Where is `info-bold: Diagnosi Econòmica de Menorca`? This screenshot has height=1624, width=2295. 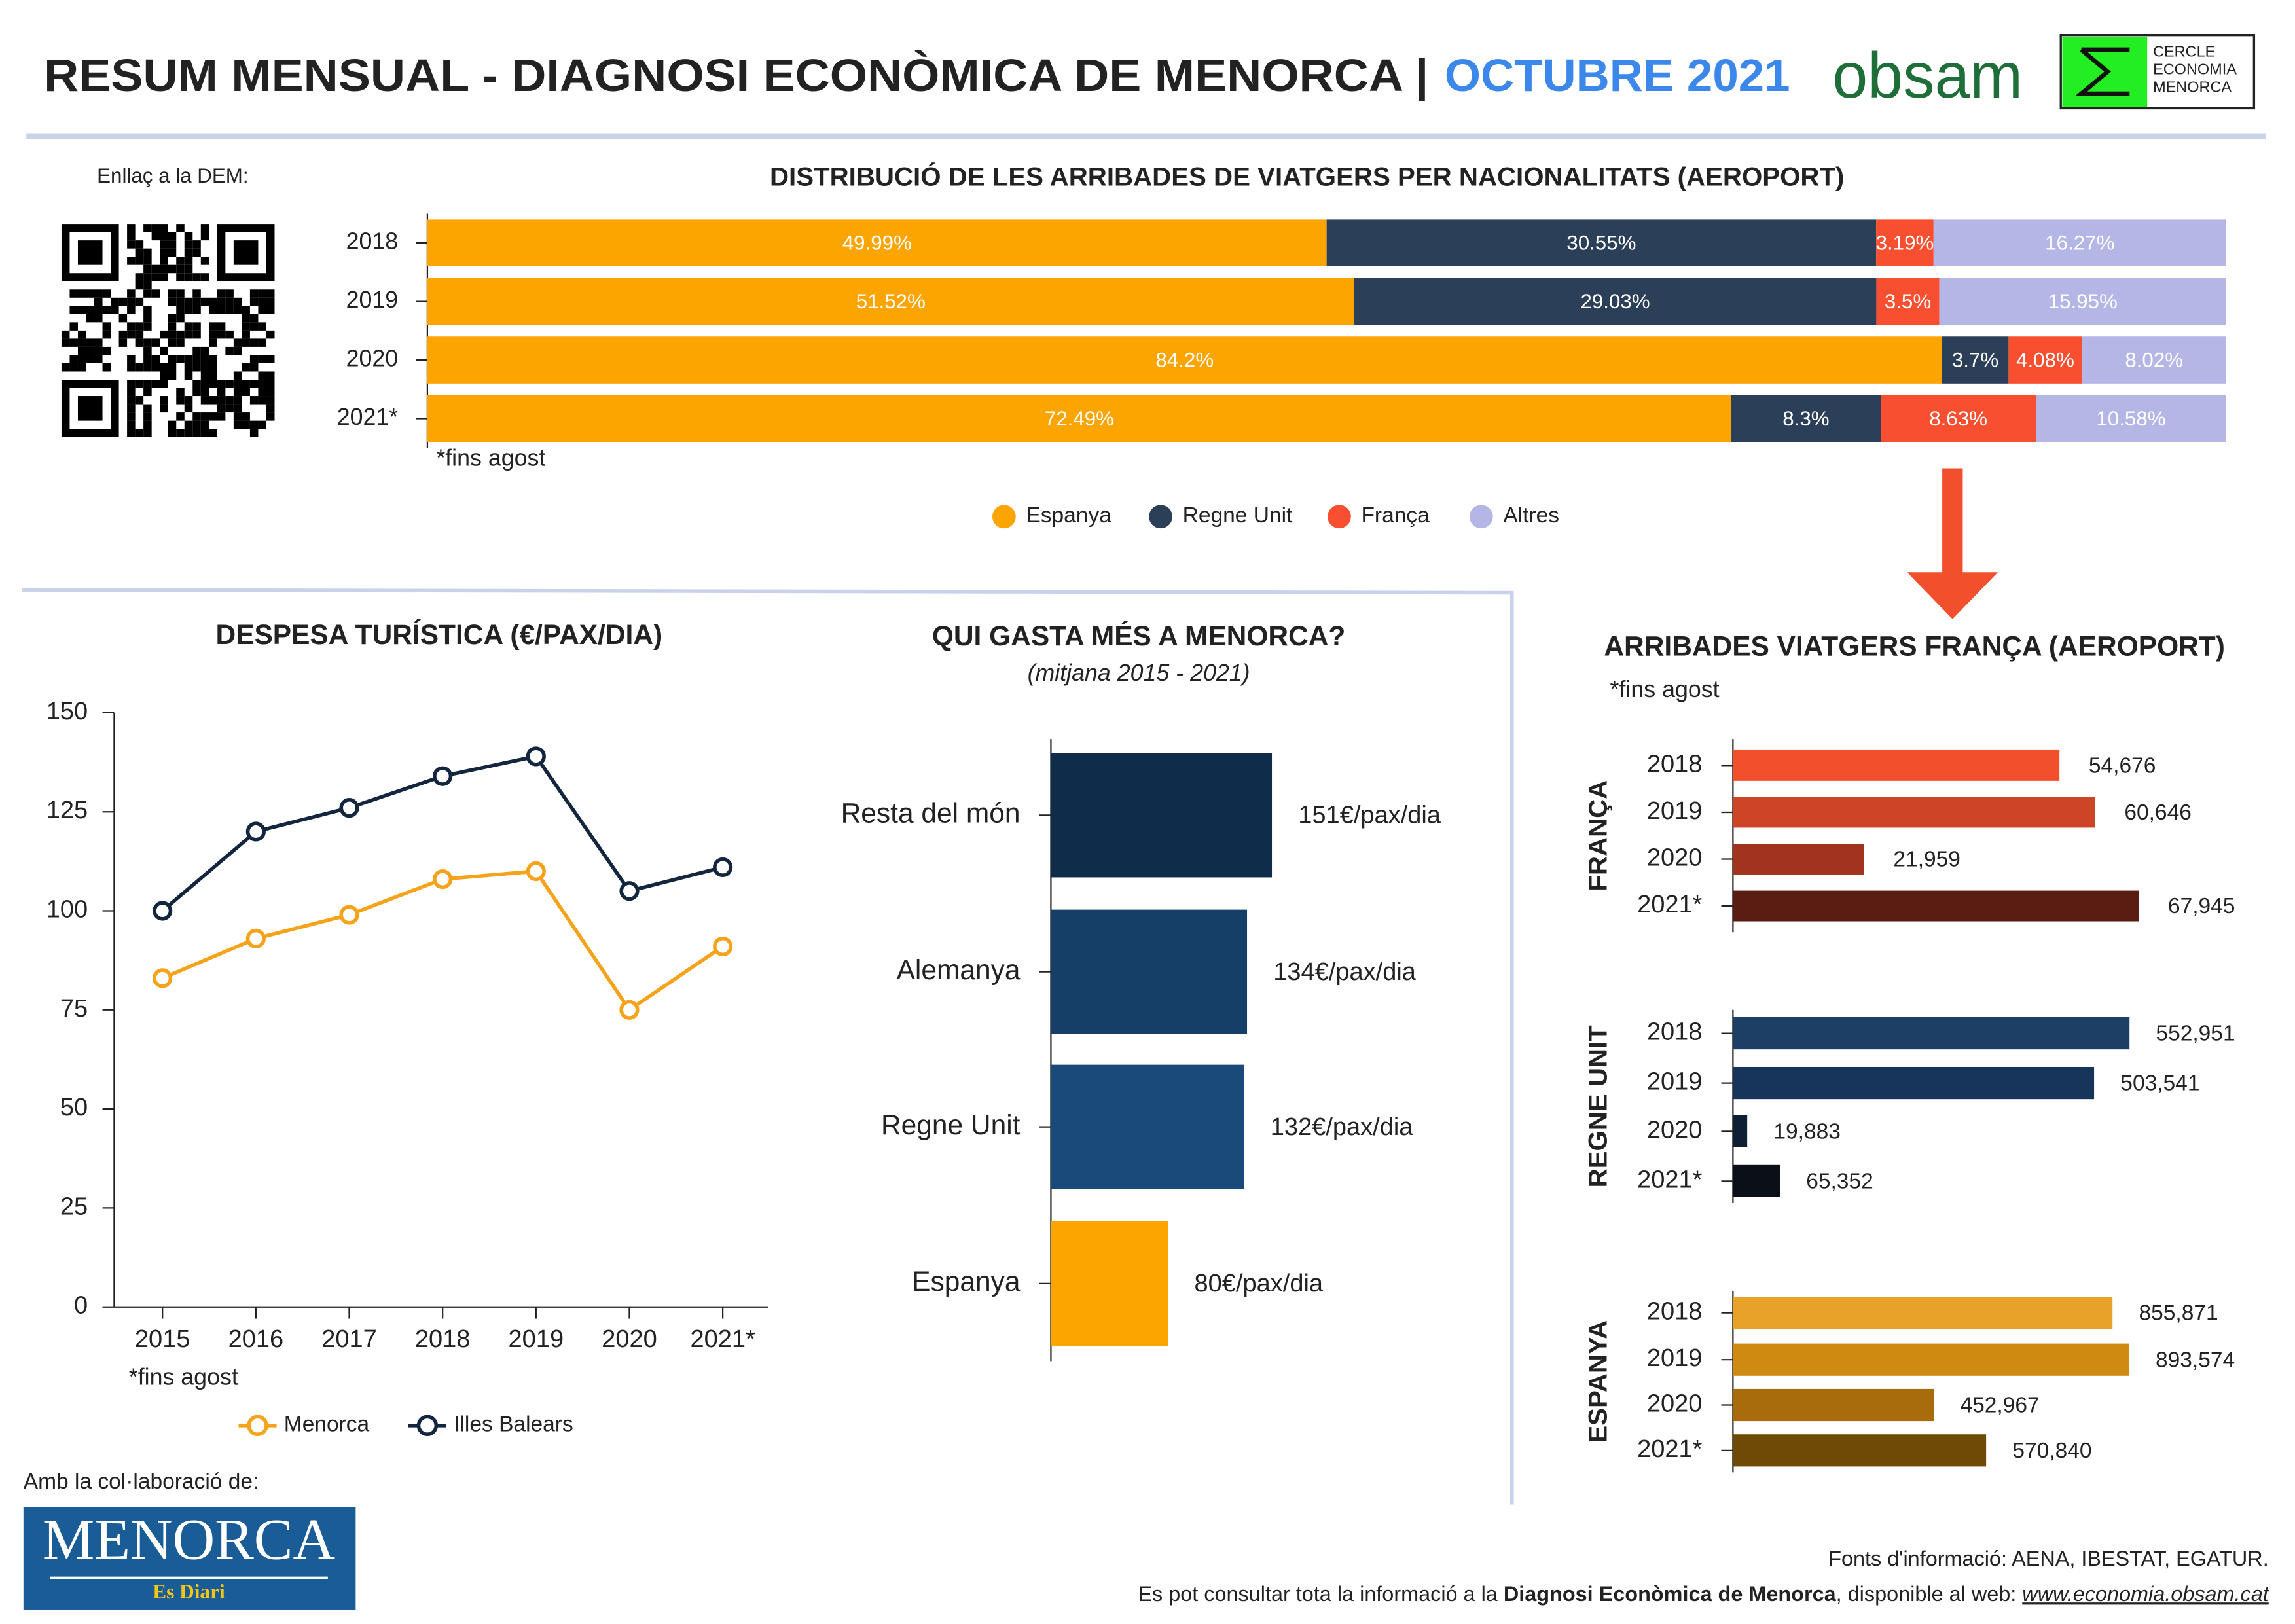 info-bold: Diagnosi Econòmica de Menorca is located at coordinates (1671, 1594).